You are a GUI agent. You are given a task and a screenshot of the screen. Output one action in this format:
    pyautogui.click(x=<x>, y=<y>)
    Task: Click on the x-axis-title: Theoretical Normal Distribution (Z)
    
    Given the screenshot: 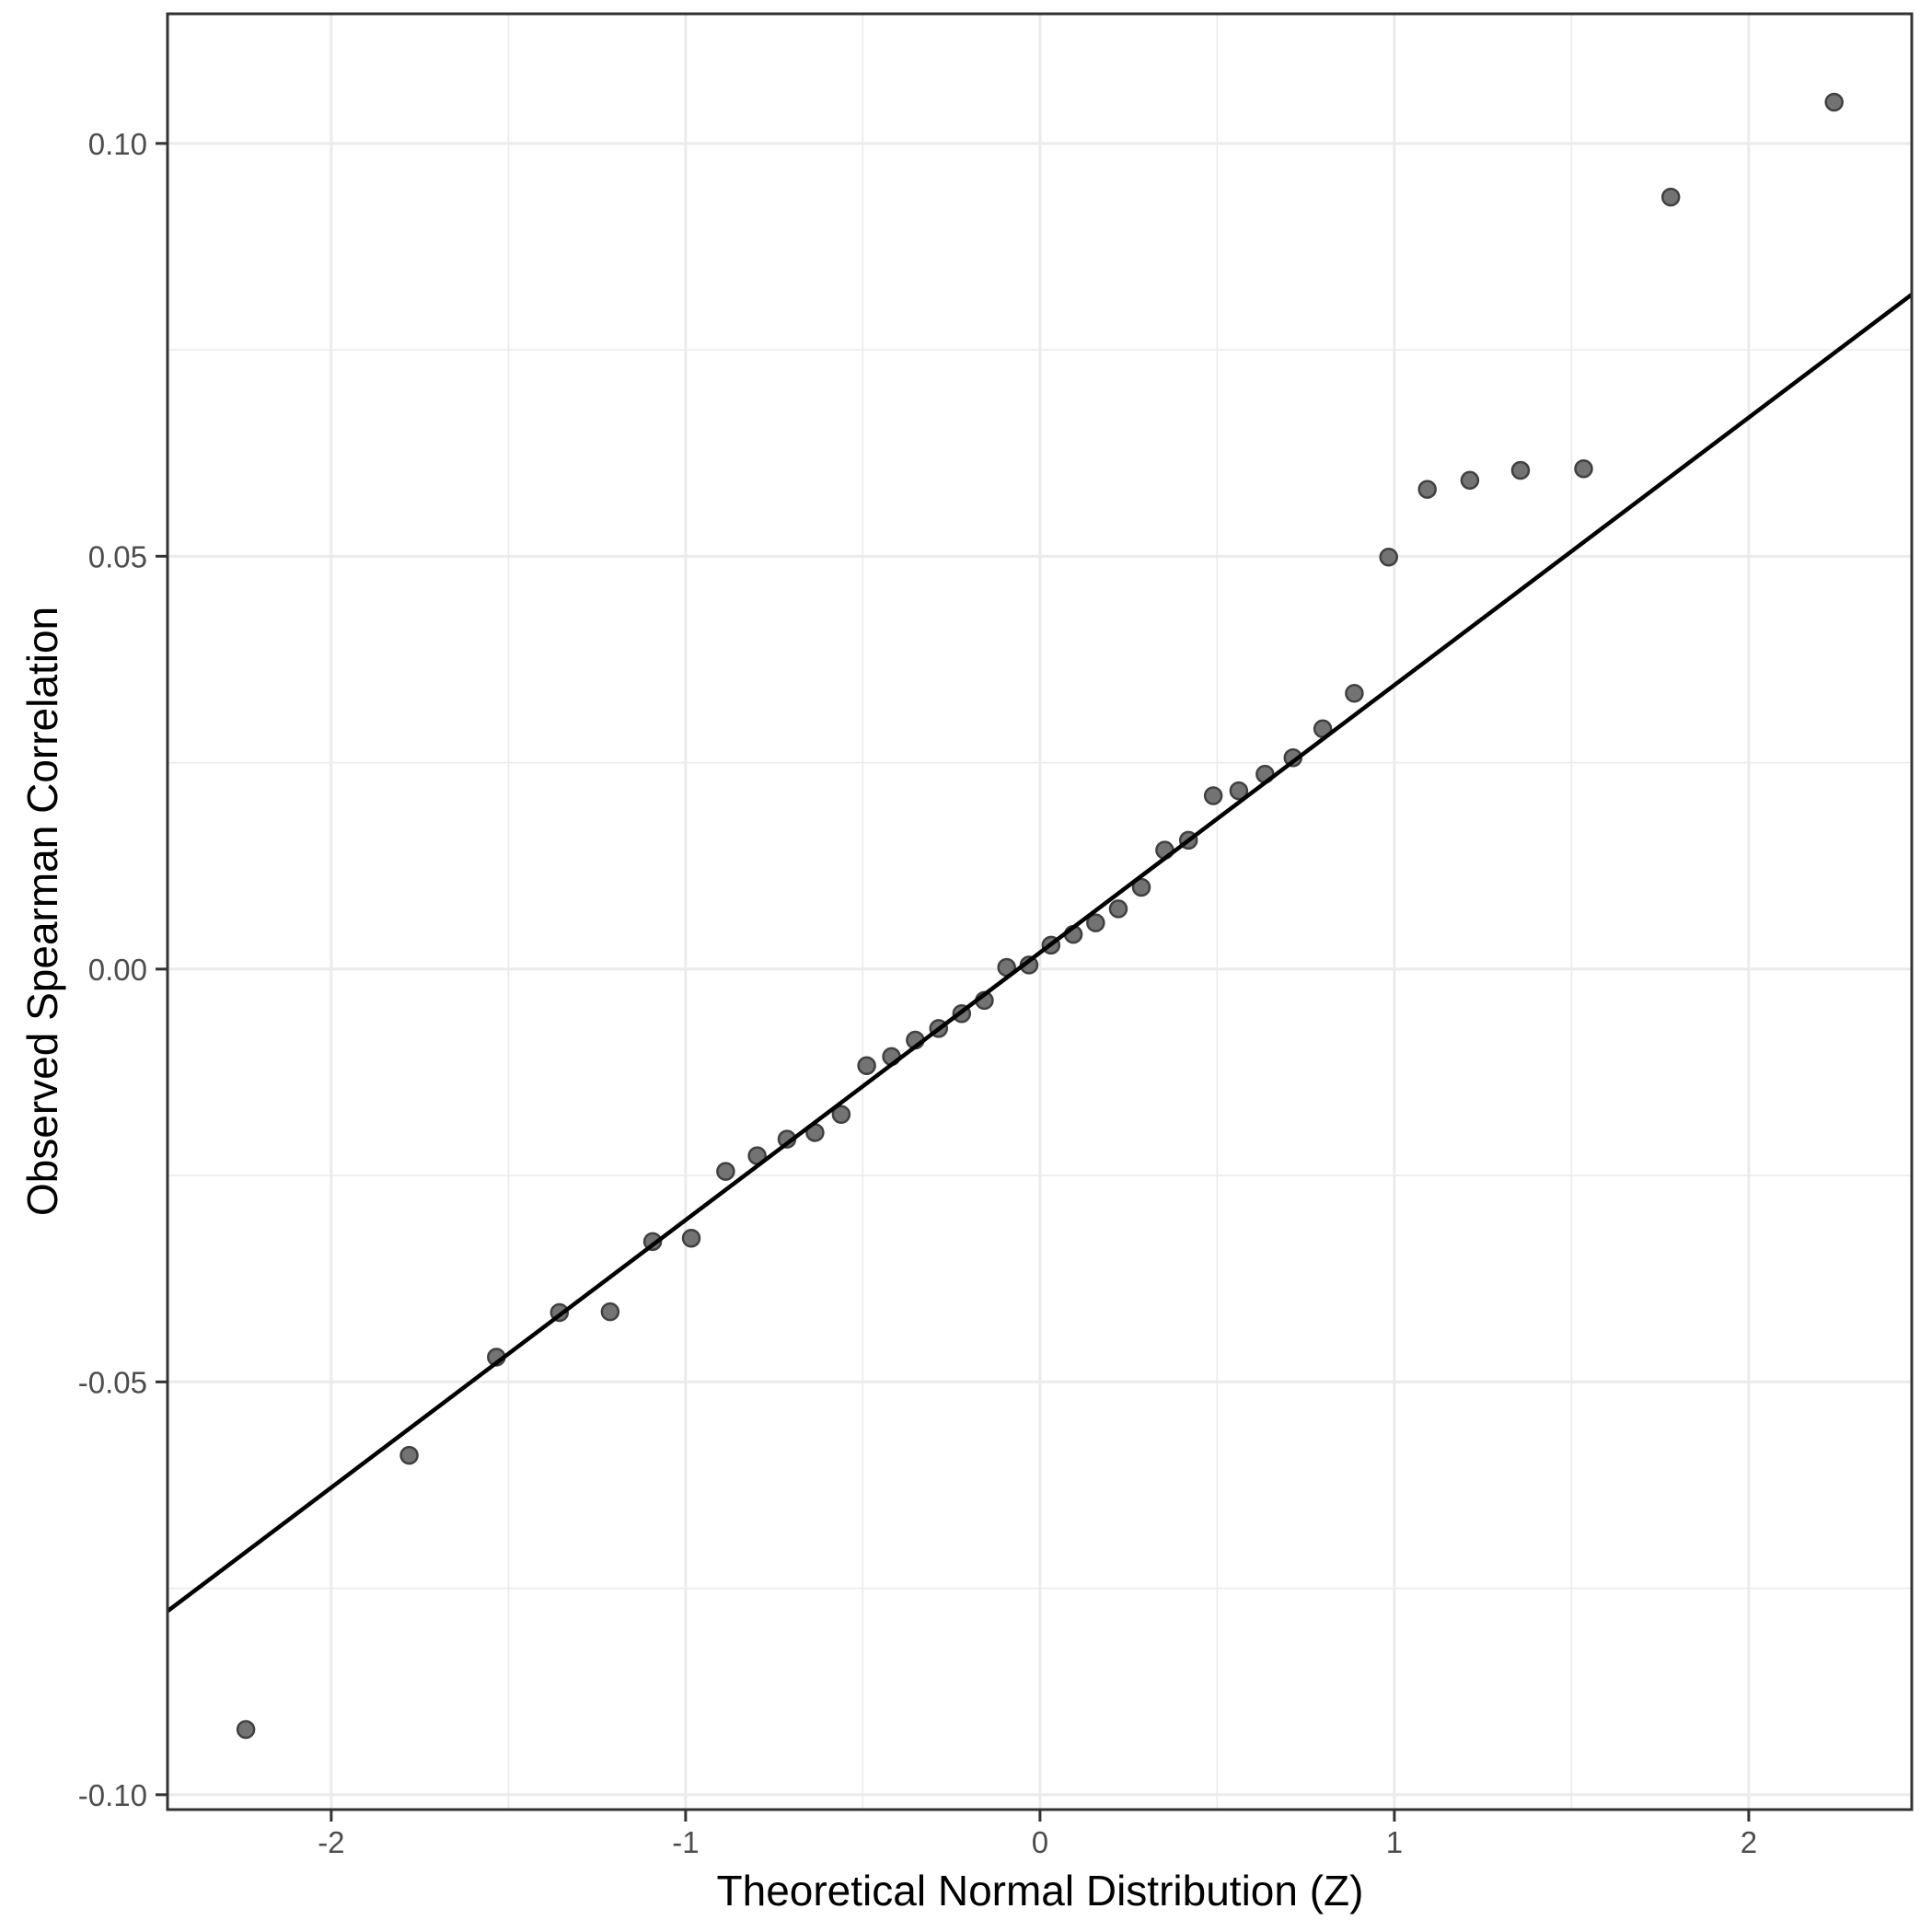 What is the action you would take?
    pyautogui.click(x=1040, y=1891)
    